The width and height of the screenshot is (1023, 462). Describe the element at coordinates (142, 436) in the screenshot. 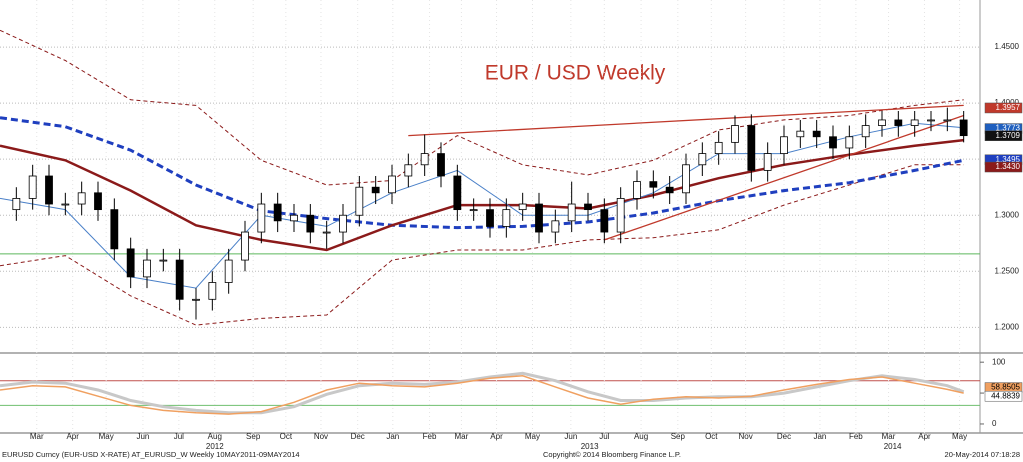

I see `x-tick-label: Jun` at that location.